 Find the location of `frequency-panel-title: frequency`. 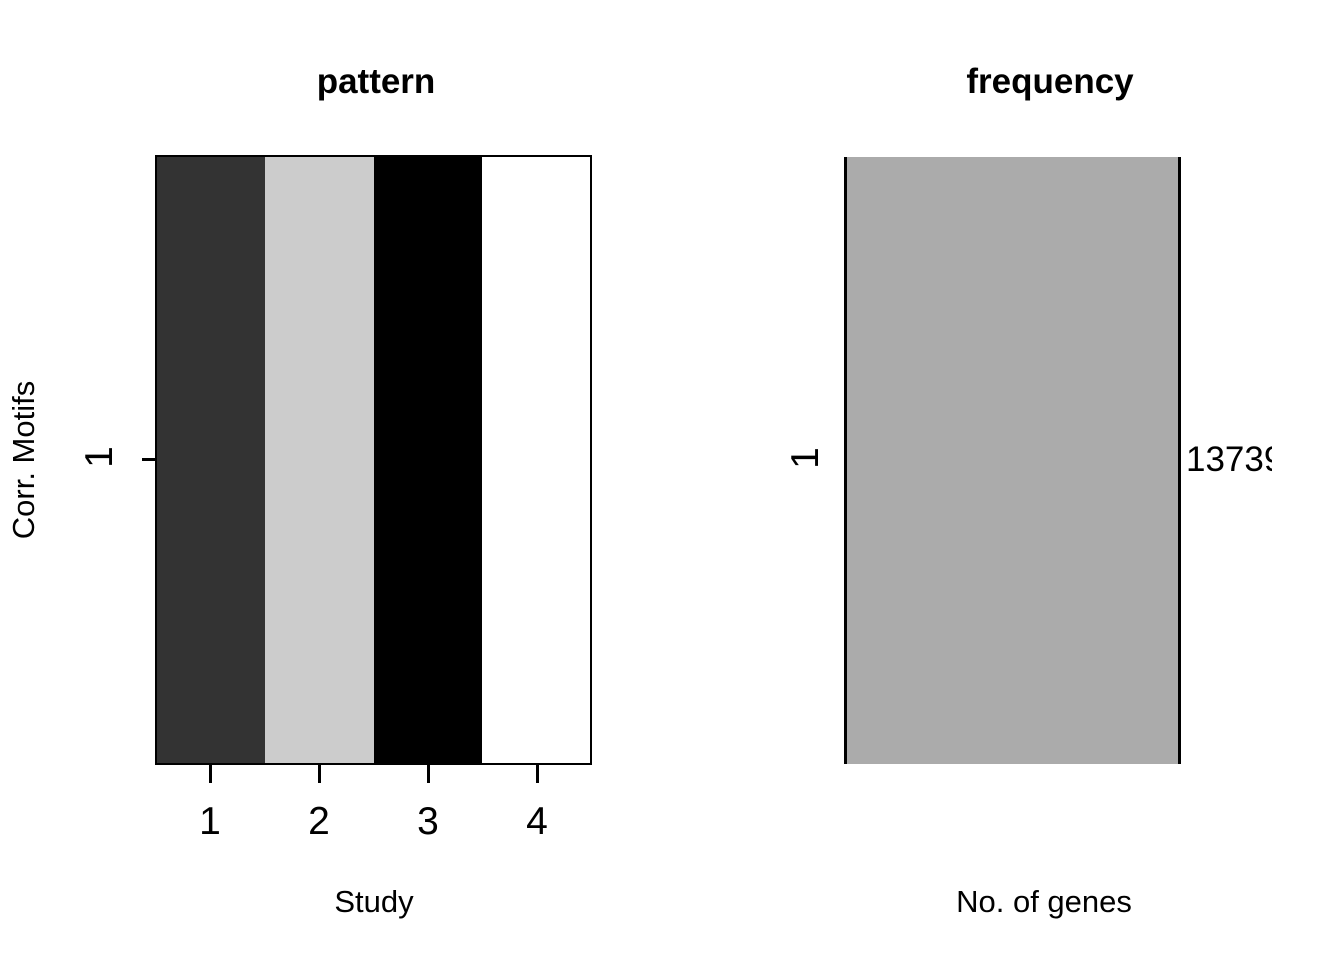

frequency-panel-title: frequency is located at coordinates (1050, 81).